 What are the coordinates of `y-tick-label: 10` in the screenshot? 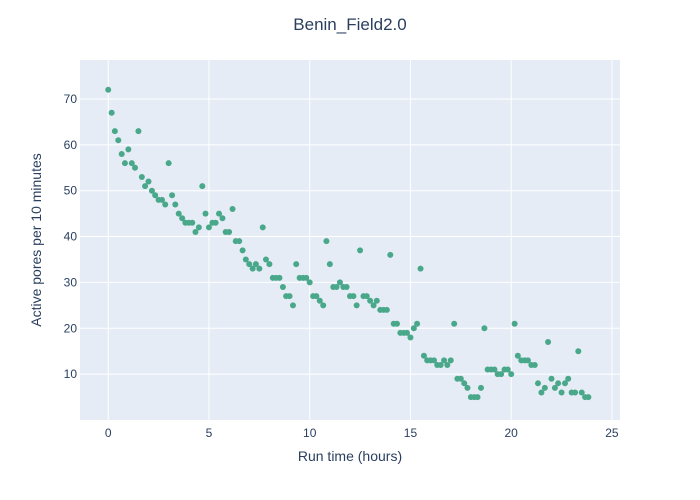 It's located at (71, 374).